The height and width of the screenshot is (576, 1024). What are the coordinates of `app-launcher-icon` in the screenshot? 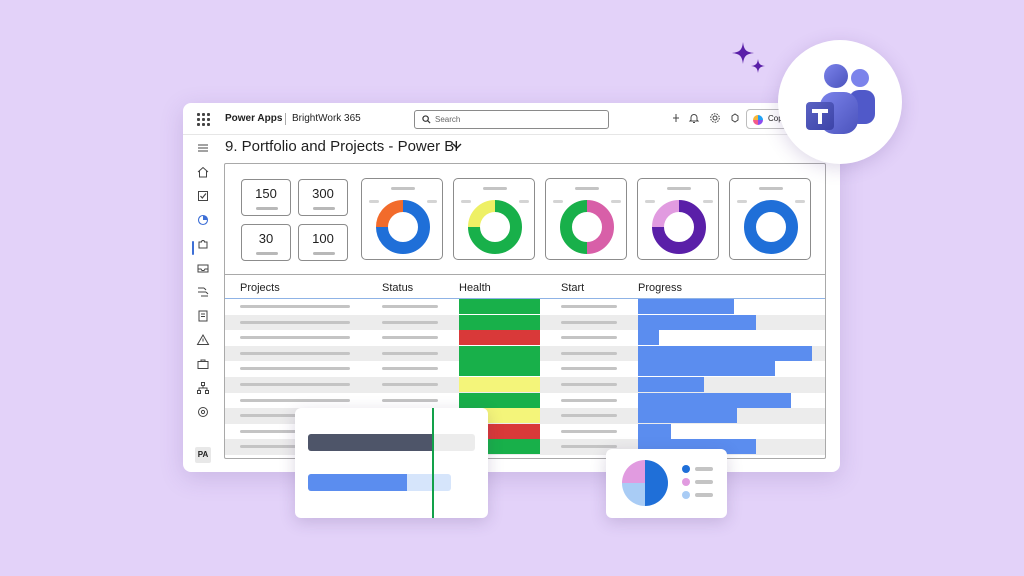 It's located at (203, 119).